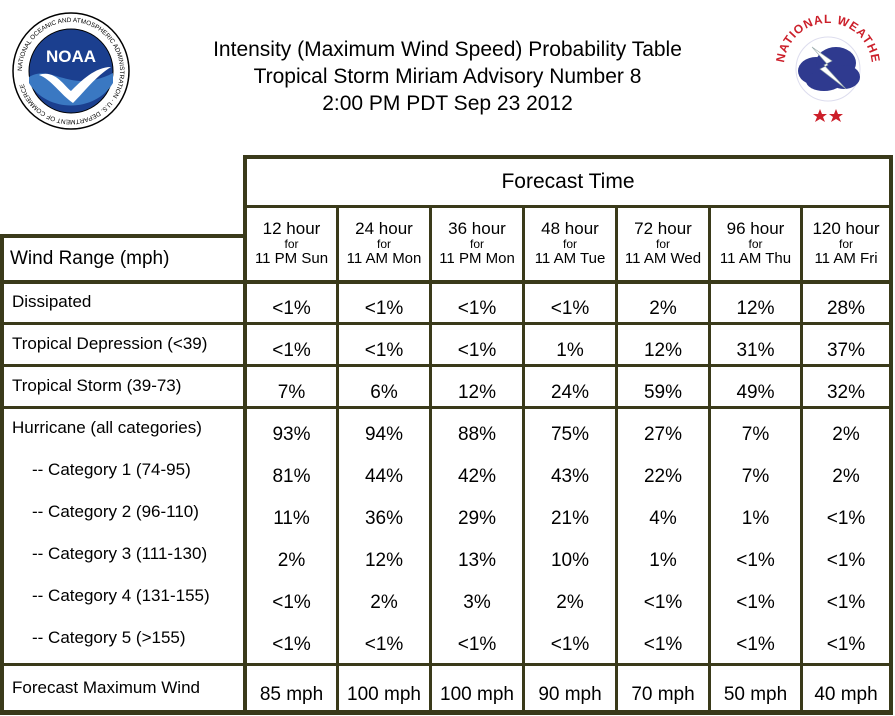  Describe the element at coordinates (107, 427) in the screenshot. I see `row-label-text: Hurricane (all categories)` at that location.